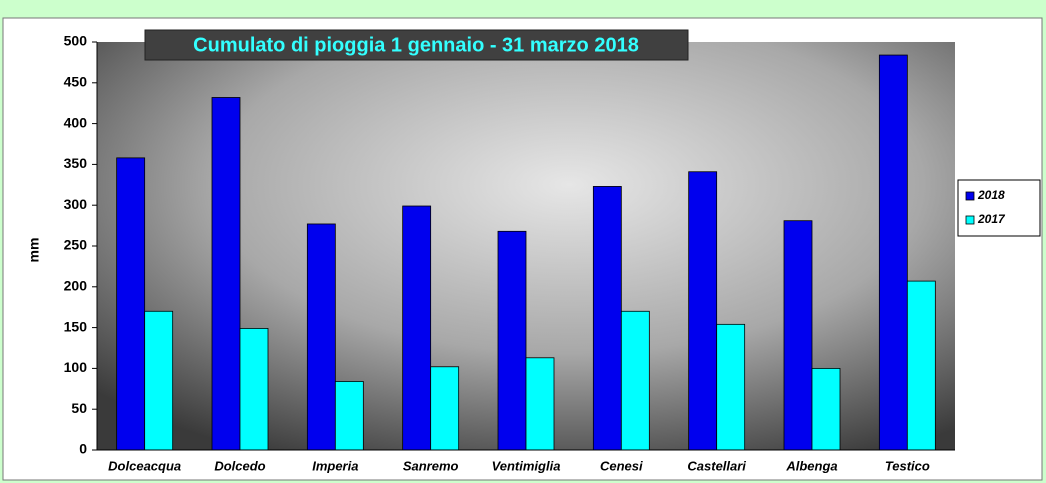 The height and width of the screenshot is (483, 1046). I want to click on title-box, so click(416, 45).